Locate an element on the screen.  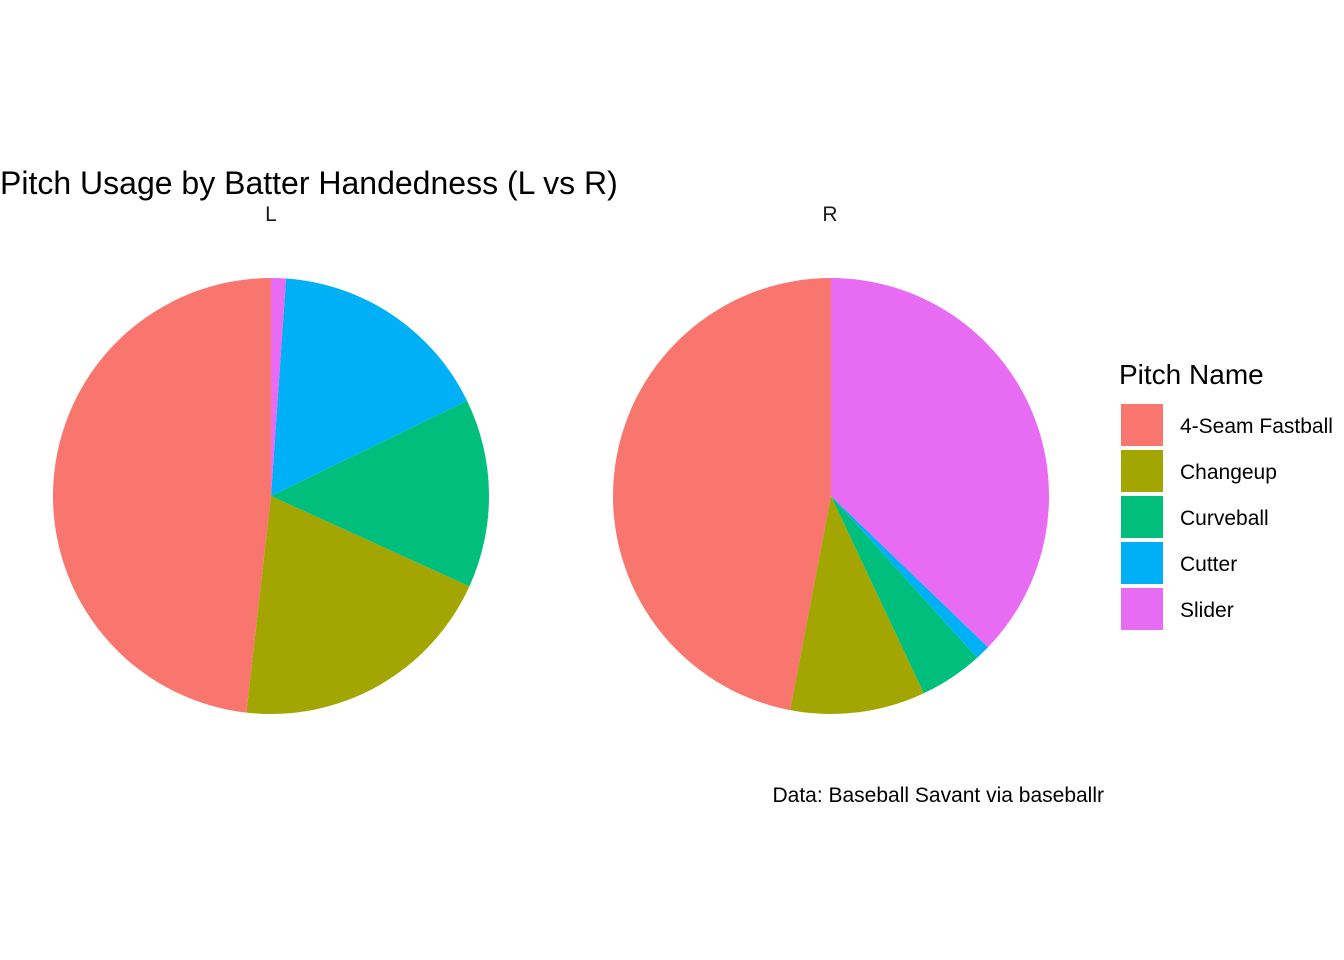
legend-swatch-4-seam-fastball is located at coordinates (1142, 425).